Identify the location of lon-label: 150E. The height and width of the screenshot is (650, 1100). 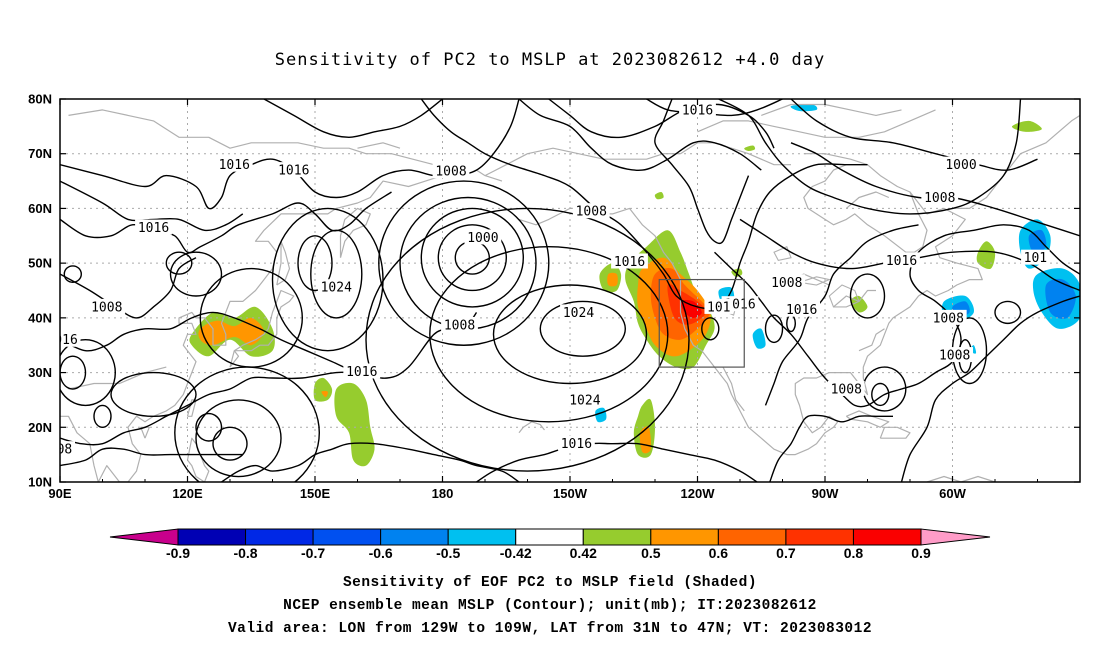
(315, 493).